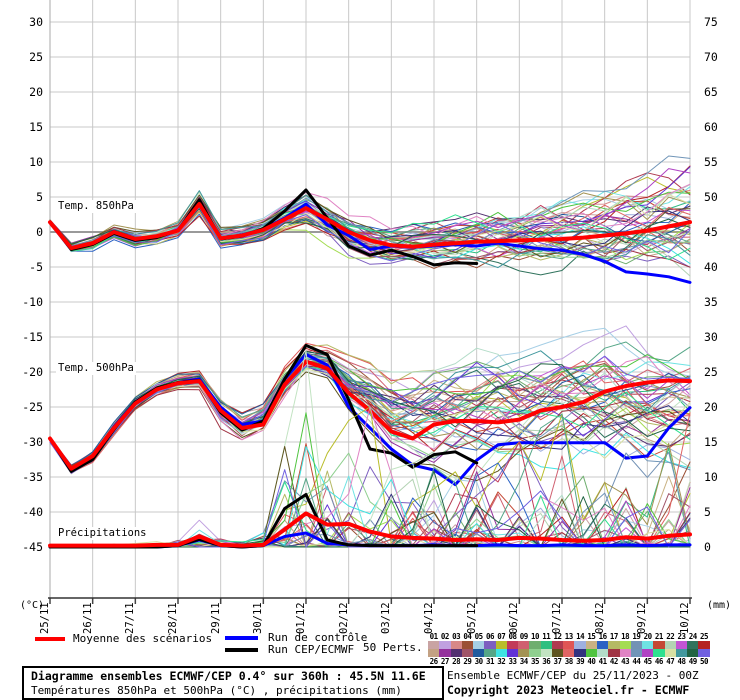 The width and height of the screenshot is (740, 700). Describe the element at coordinates (343, 618) in the screenshot. I see `date-tick: 02/12` at that location.